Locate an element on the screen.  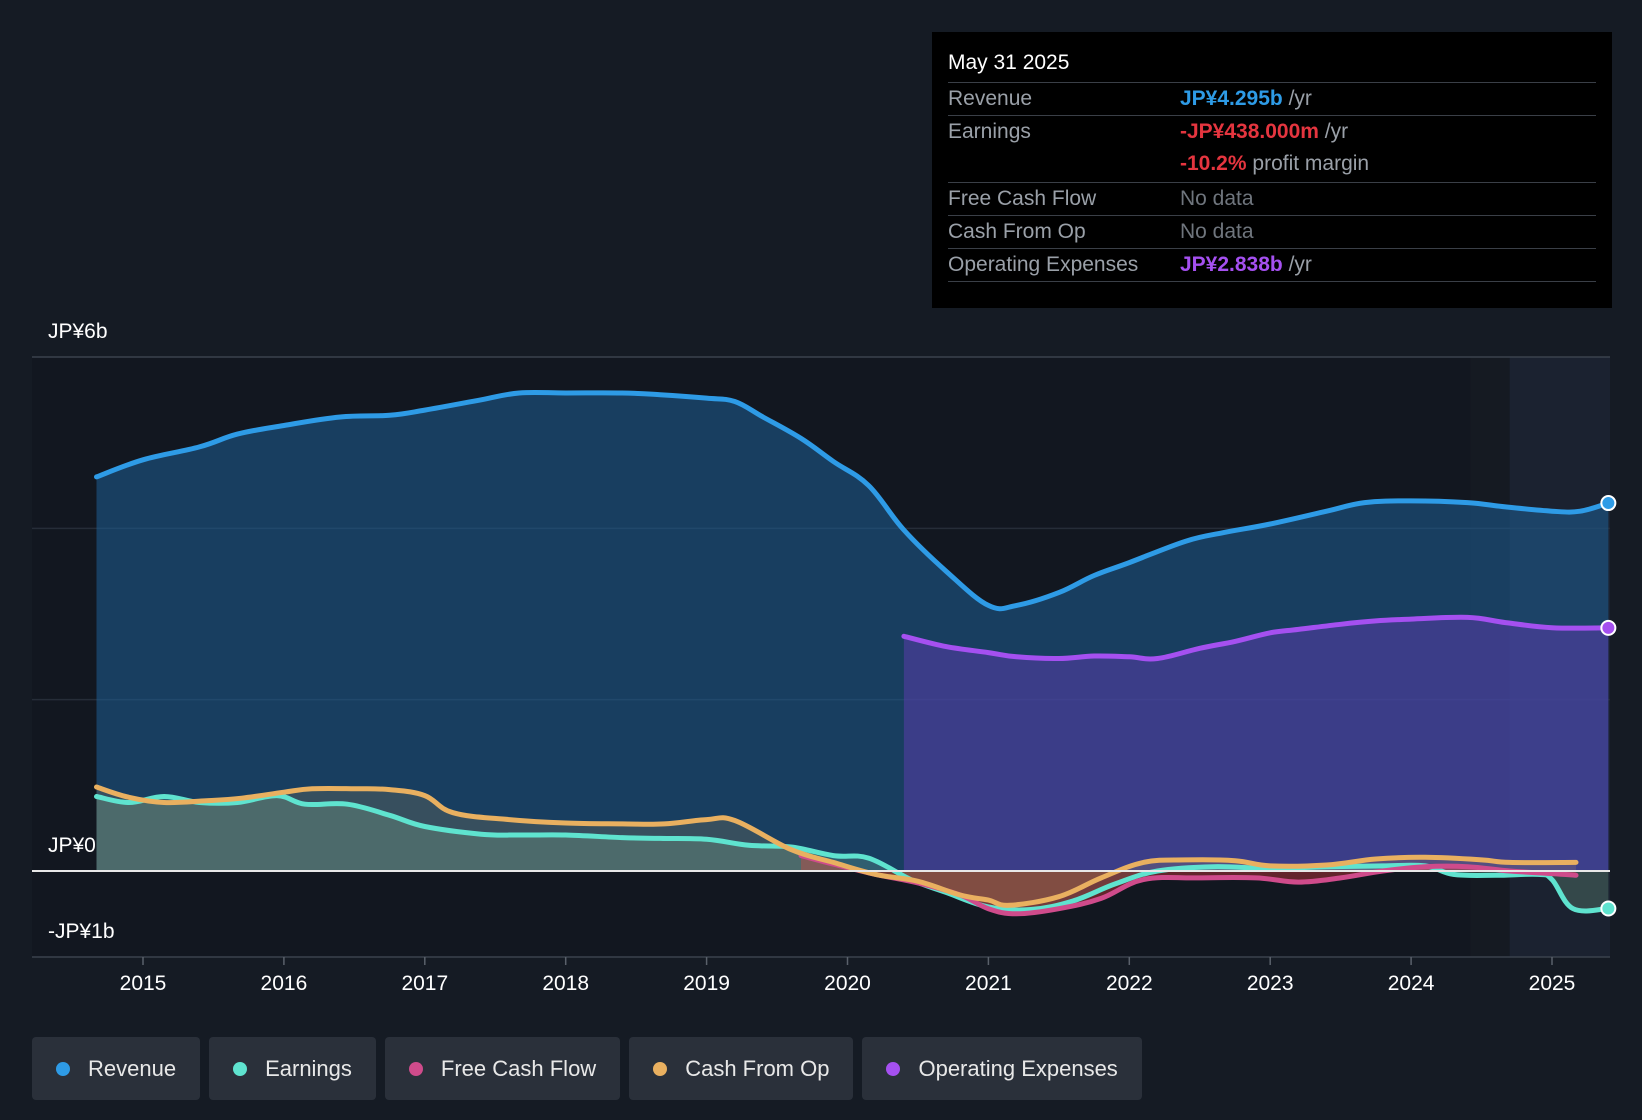
tooltip-opex-label: Operating Expenses is located at coordinates (1043, 264).